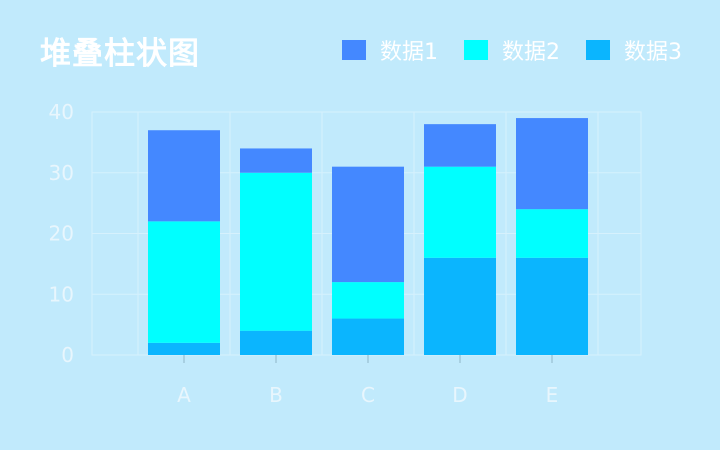 The image size is (720, 450). I want to click on x-tick-label: D, so click(459, 395).